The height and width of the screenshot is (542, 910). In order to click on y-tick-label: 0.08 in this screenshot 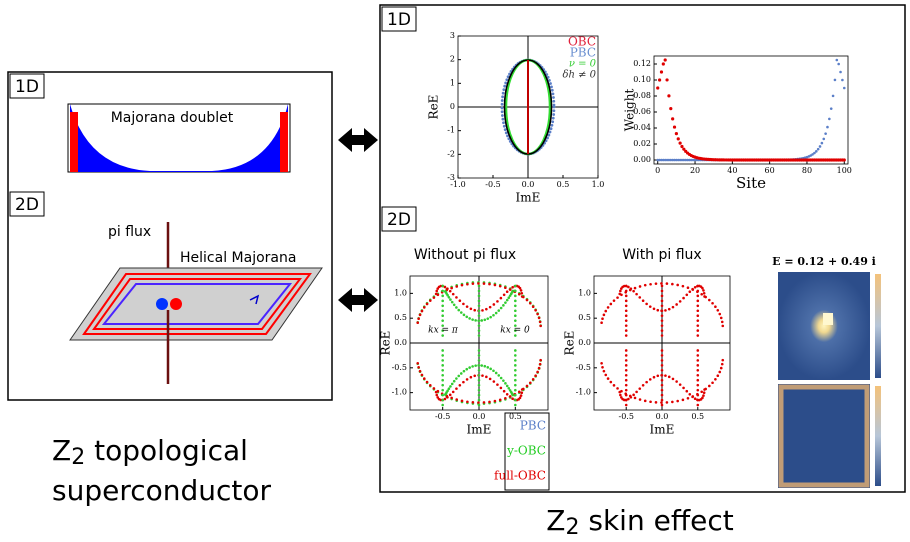, I will do `click(642, 95)`.